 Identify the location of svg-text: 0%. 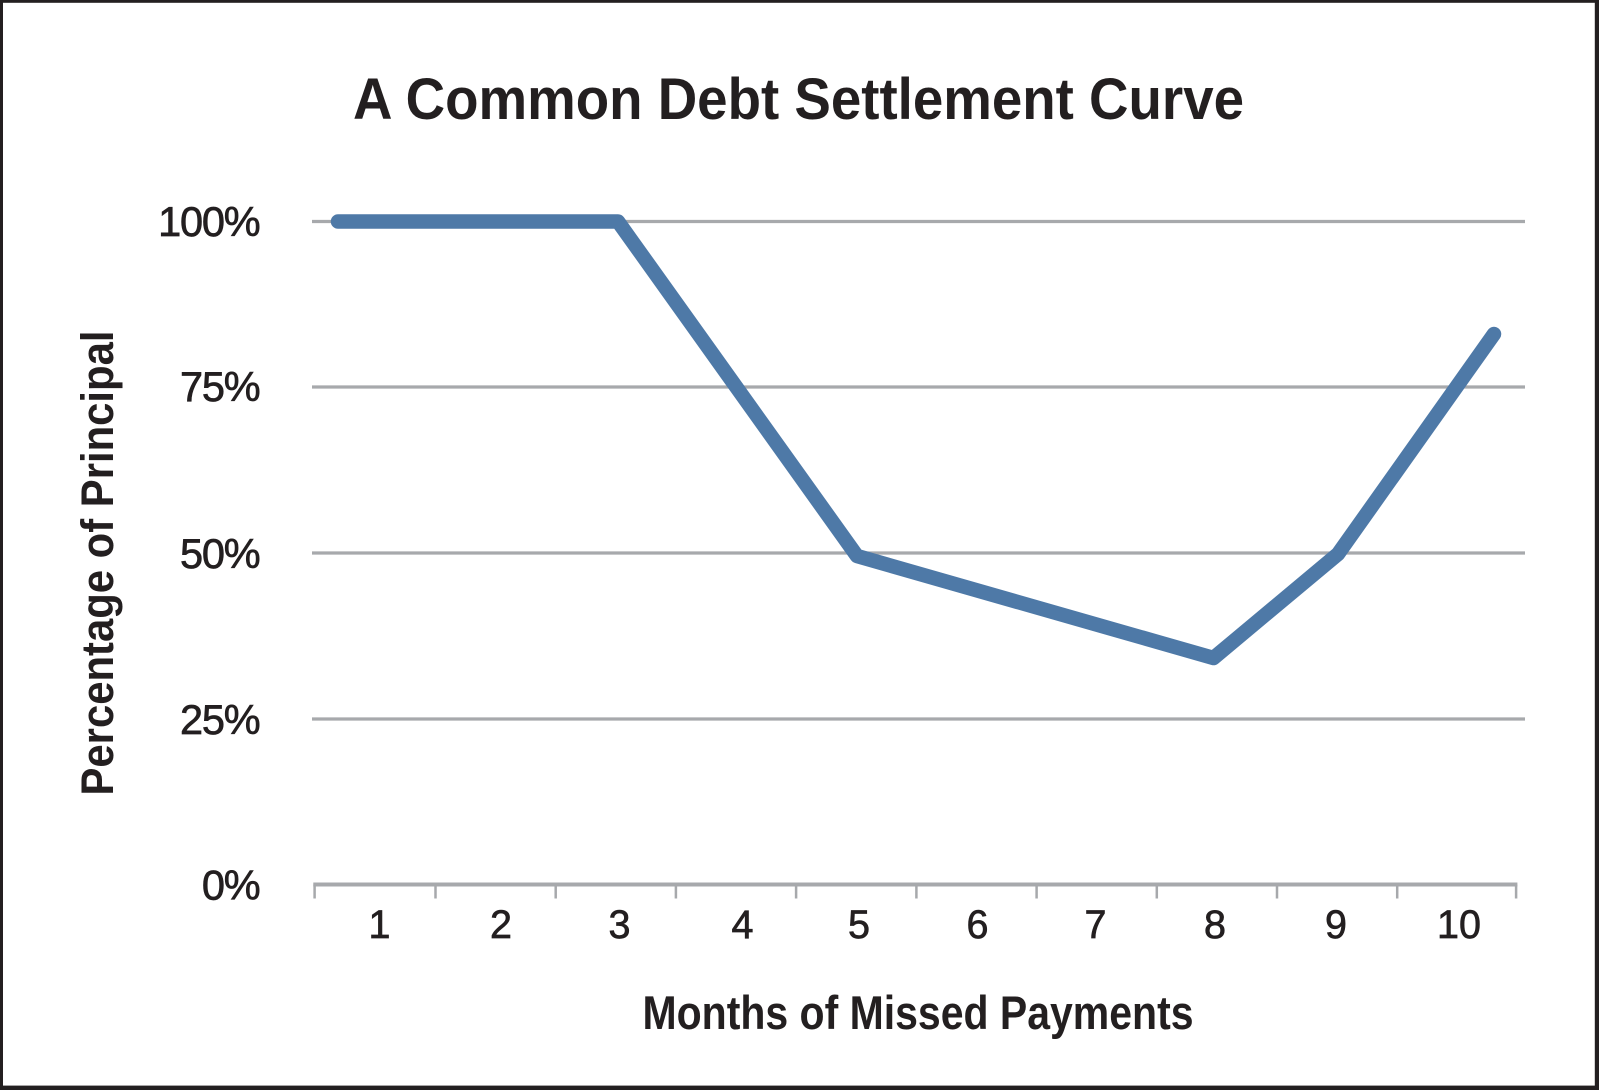
(231, 885).